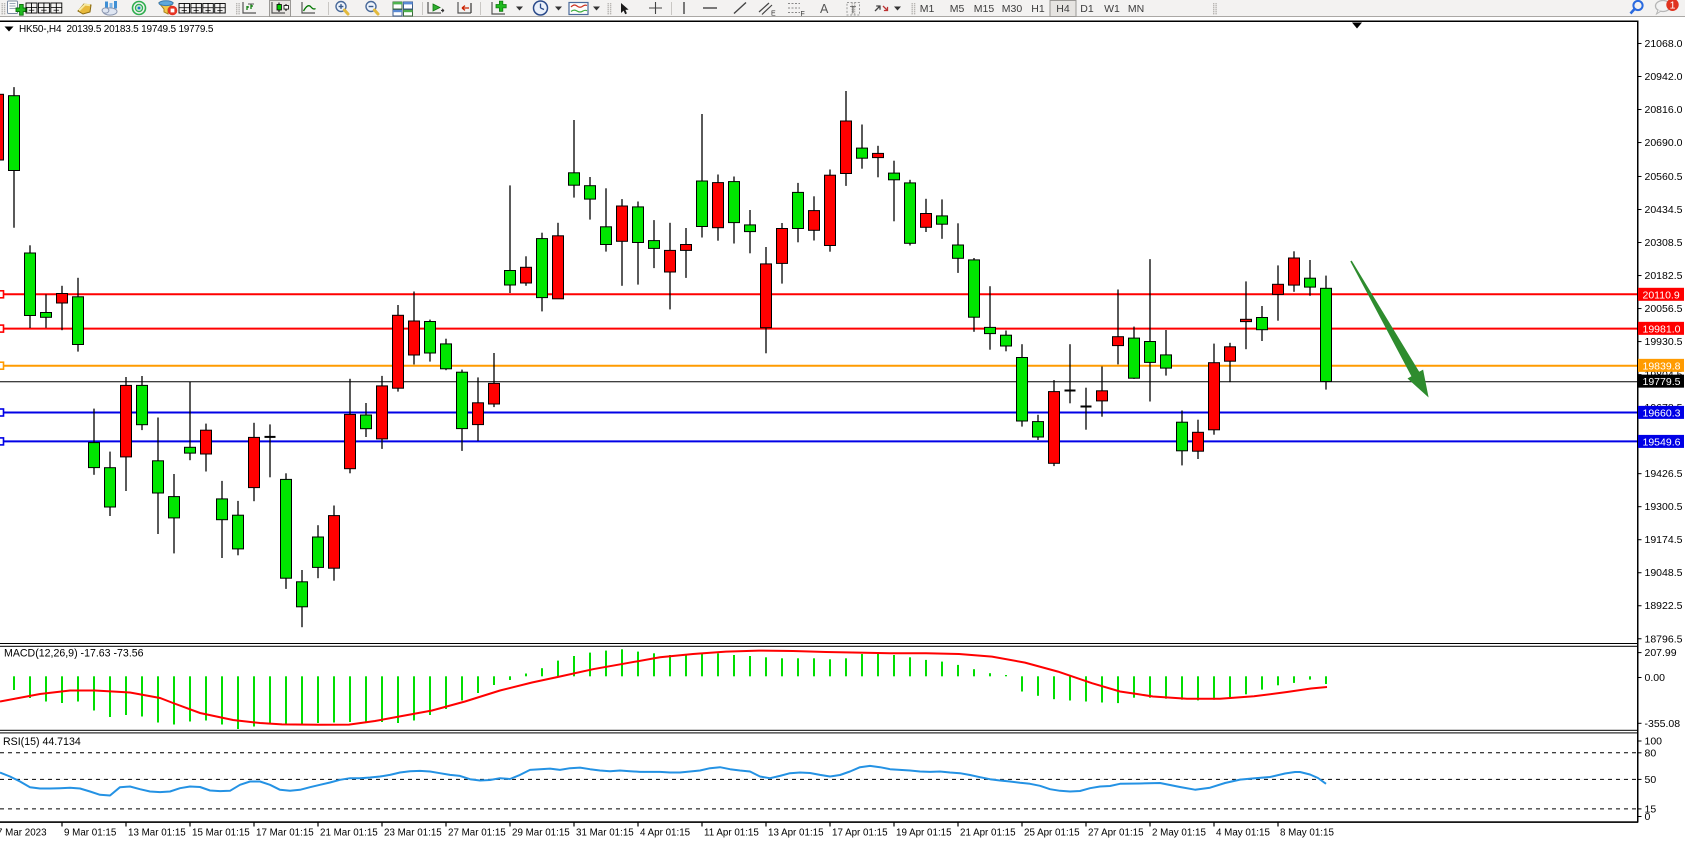  I want to click on svg-text: RSI(15) 44.7134, so click(42, 742).